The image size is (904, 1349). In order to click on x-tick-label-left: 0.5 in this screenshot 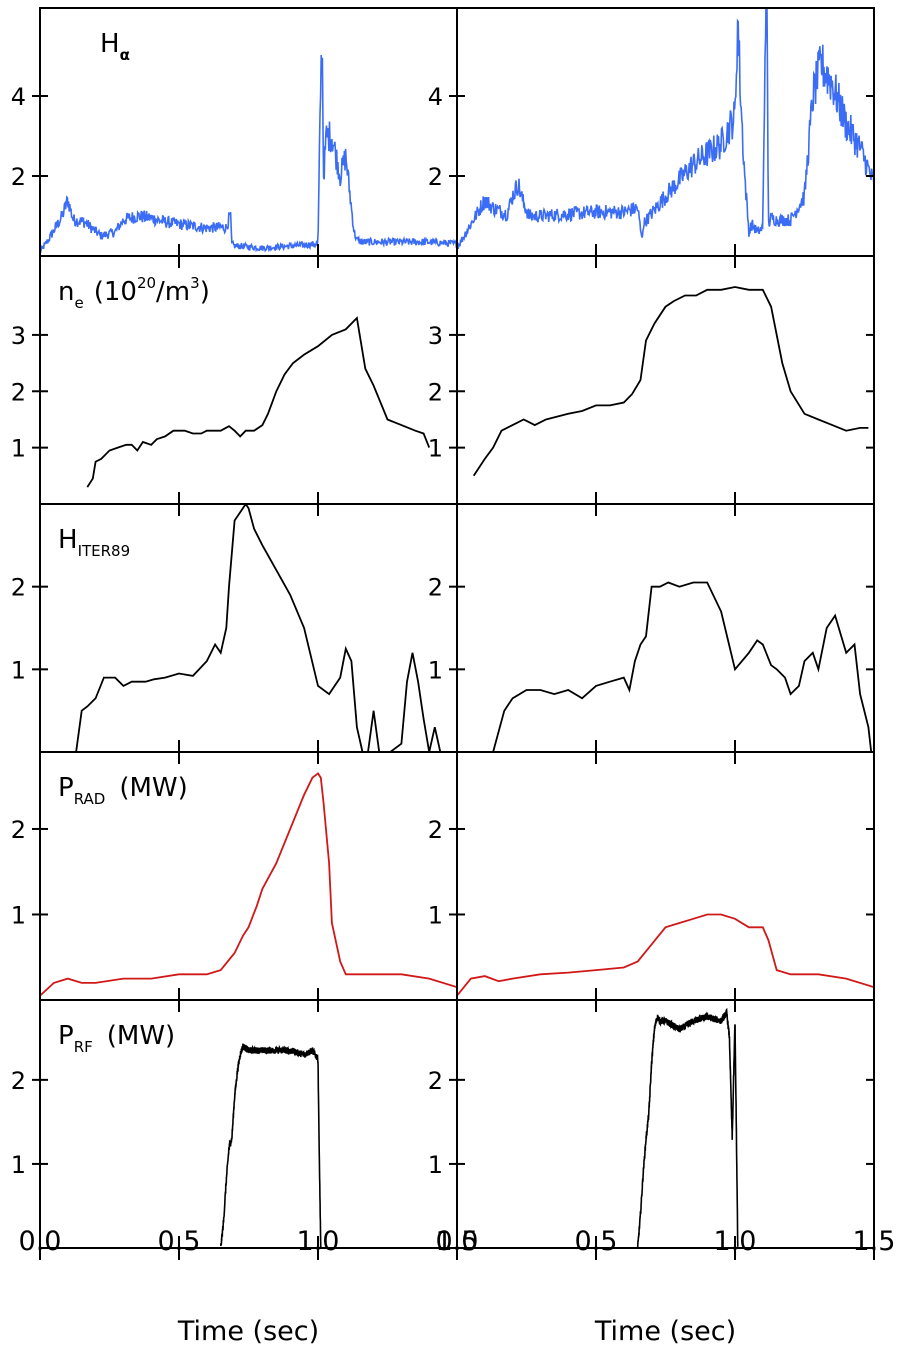, I will do `click(179, 1241)`.